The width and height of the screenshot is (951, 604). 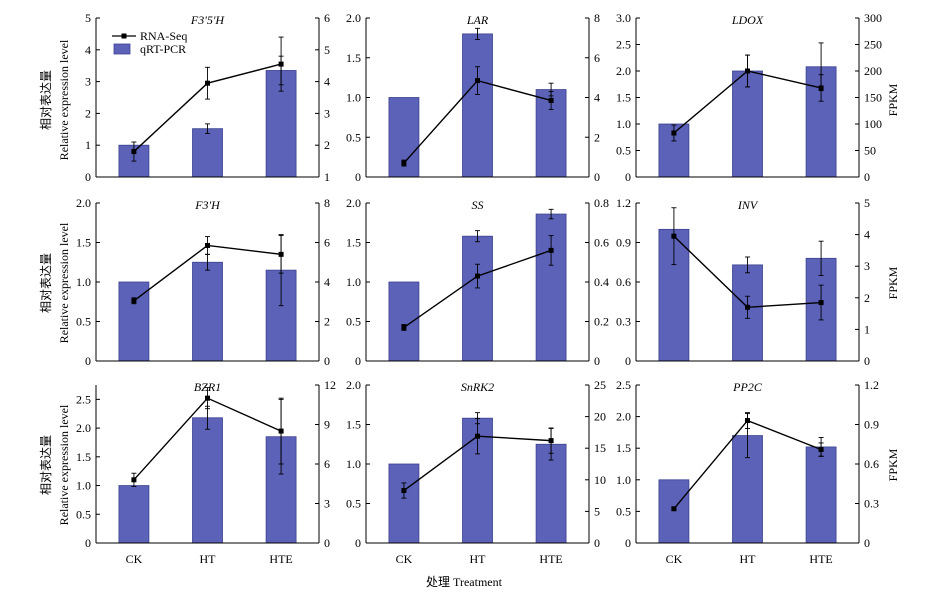 I want to click on right-tick-label: 8, so click(x=597, y=18).